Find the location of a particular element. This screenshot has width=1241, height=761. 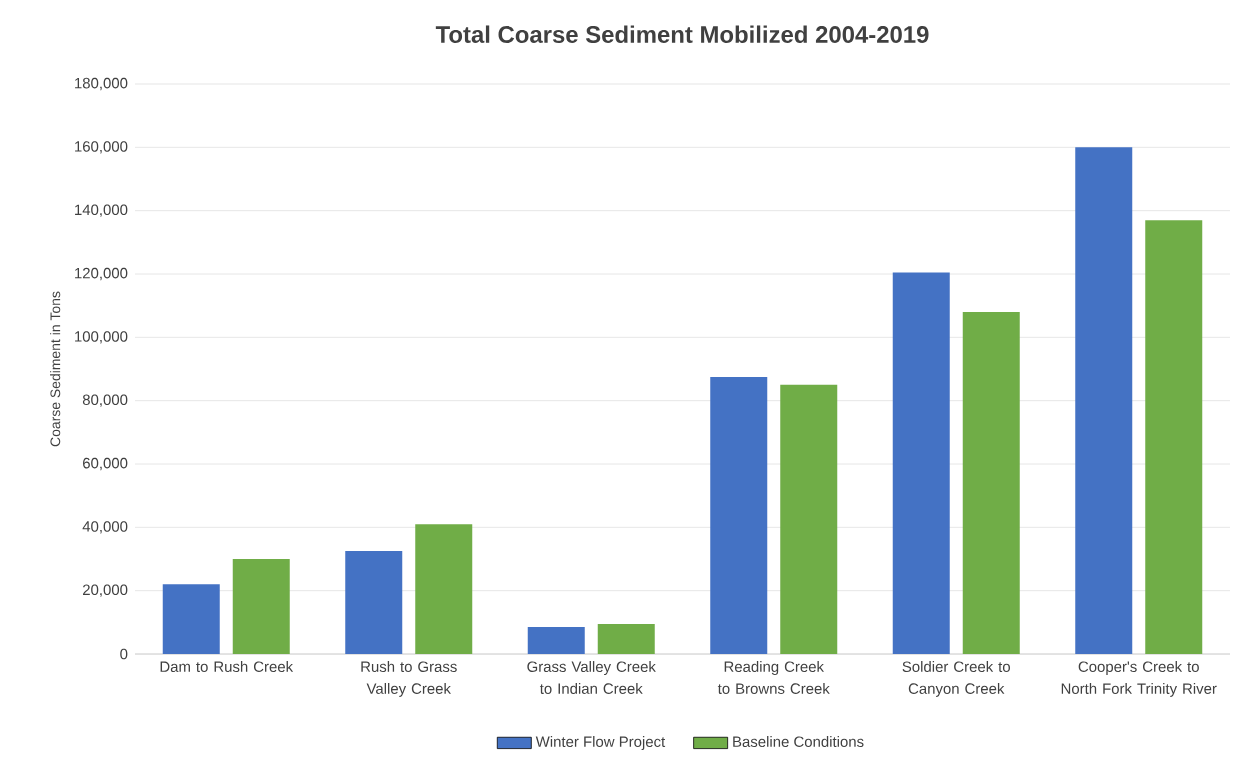

y-tick-label: 100,000 is located at coordinates (101, 337).